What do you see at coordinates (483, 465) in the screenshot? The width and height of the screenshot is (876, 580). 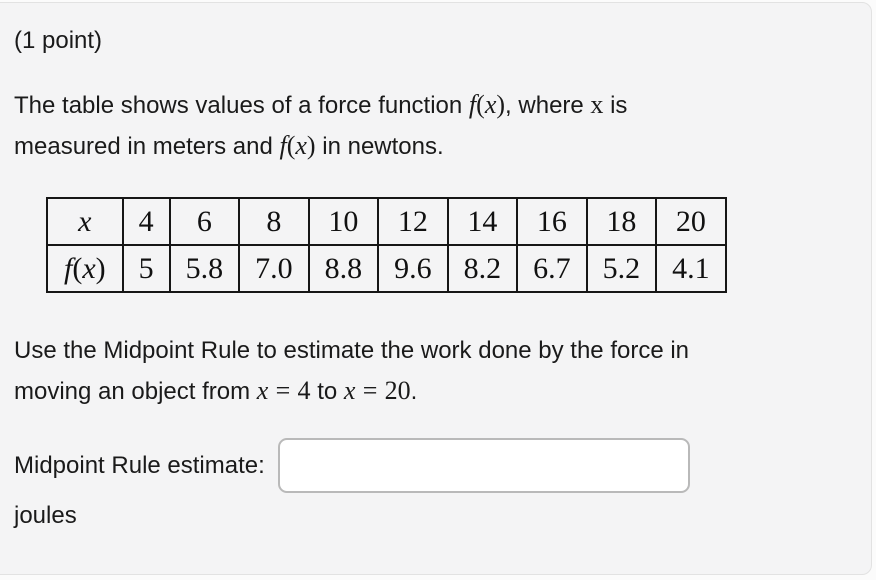 I see `midpoint-estimate-input` at bounding box center [483, 465].